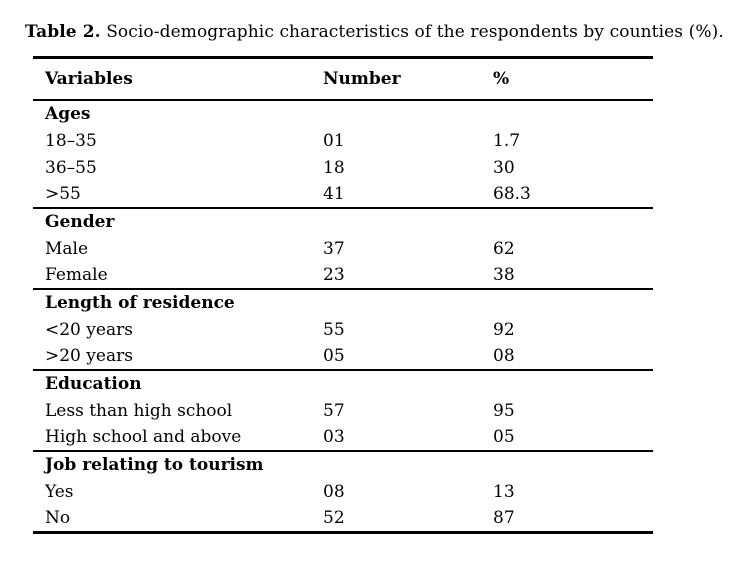 The height and width of the screenshot is (585, 747). What do you see at coordinates (334, 167) in the screenshot?
I see `number-cell: 18` at bounding box center [334, 167].